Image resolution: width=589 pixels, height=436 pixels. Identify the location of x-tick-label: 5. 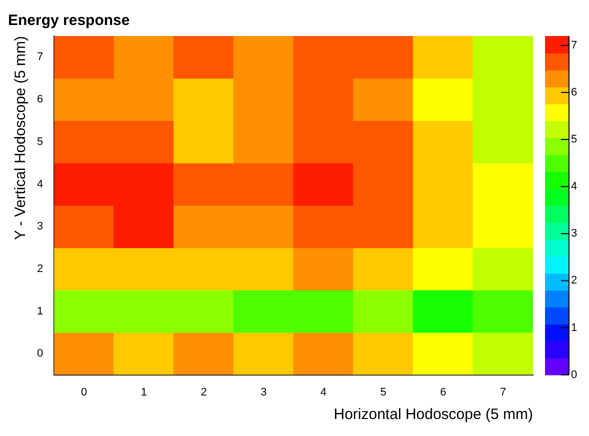
(383, 392).